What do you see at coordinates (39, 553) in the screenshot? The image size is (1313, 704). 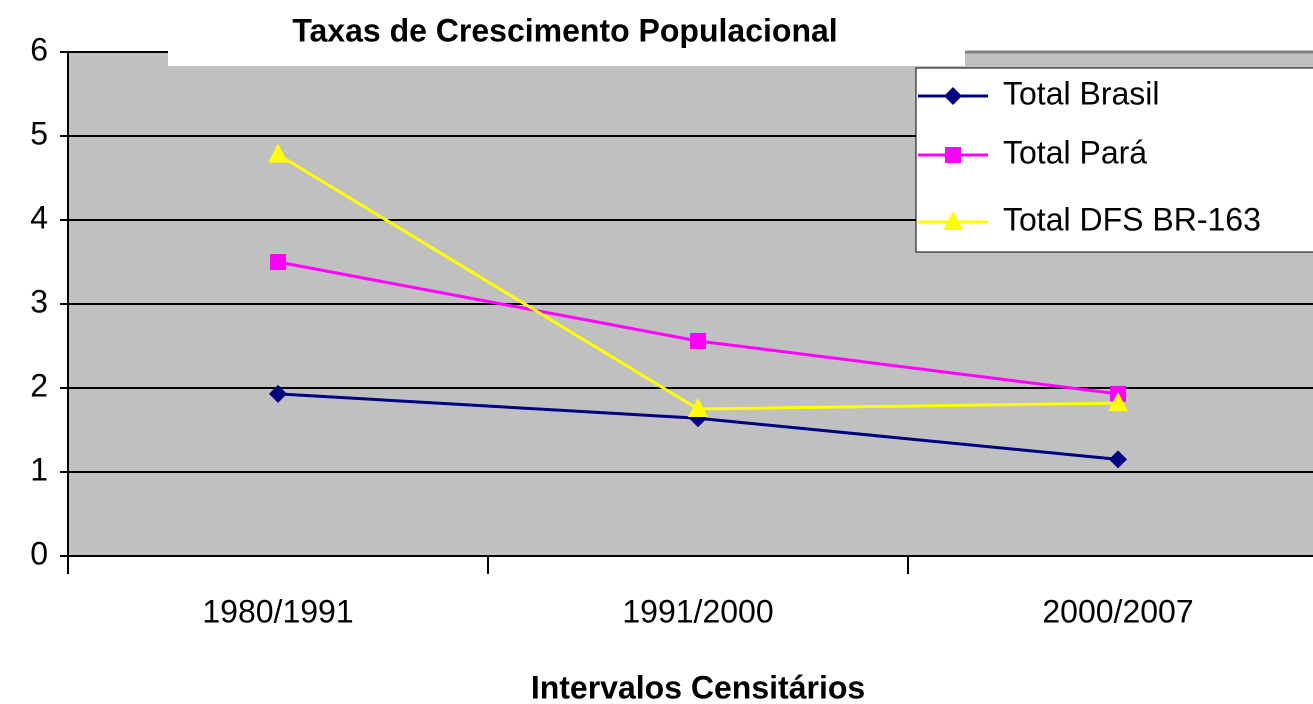 I see `y-tick-label: 0` at bounding box center [39, 553].